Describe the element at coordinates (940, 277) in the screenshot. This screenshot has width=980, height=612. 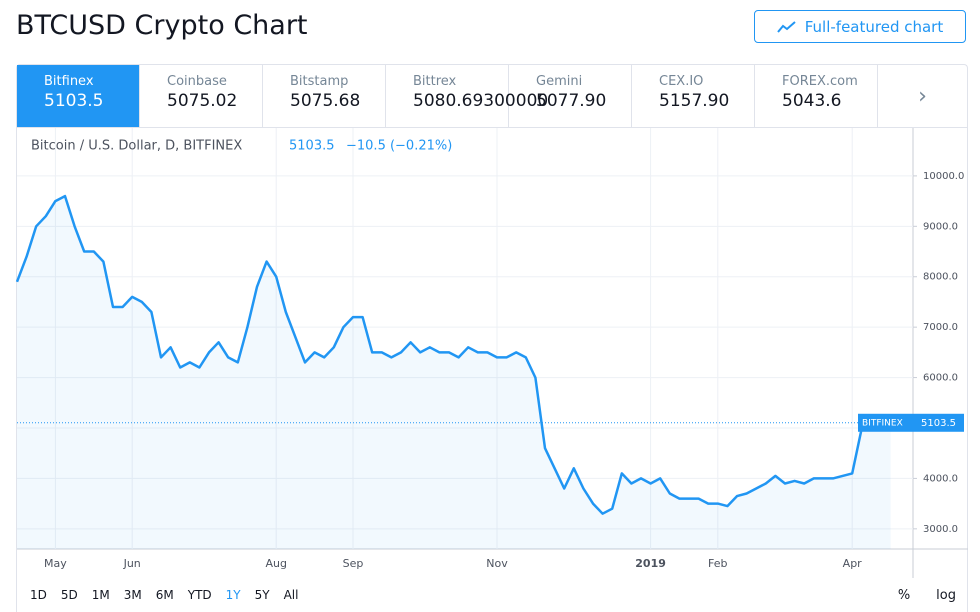
I see `y-tick-label: 8000.0` at that location.